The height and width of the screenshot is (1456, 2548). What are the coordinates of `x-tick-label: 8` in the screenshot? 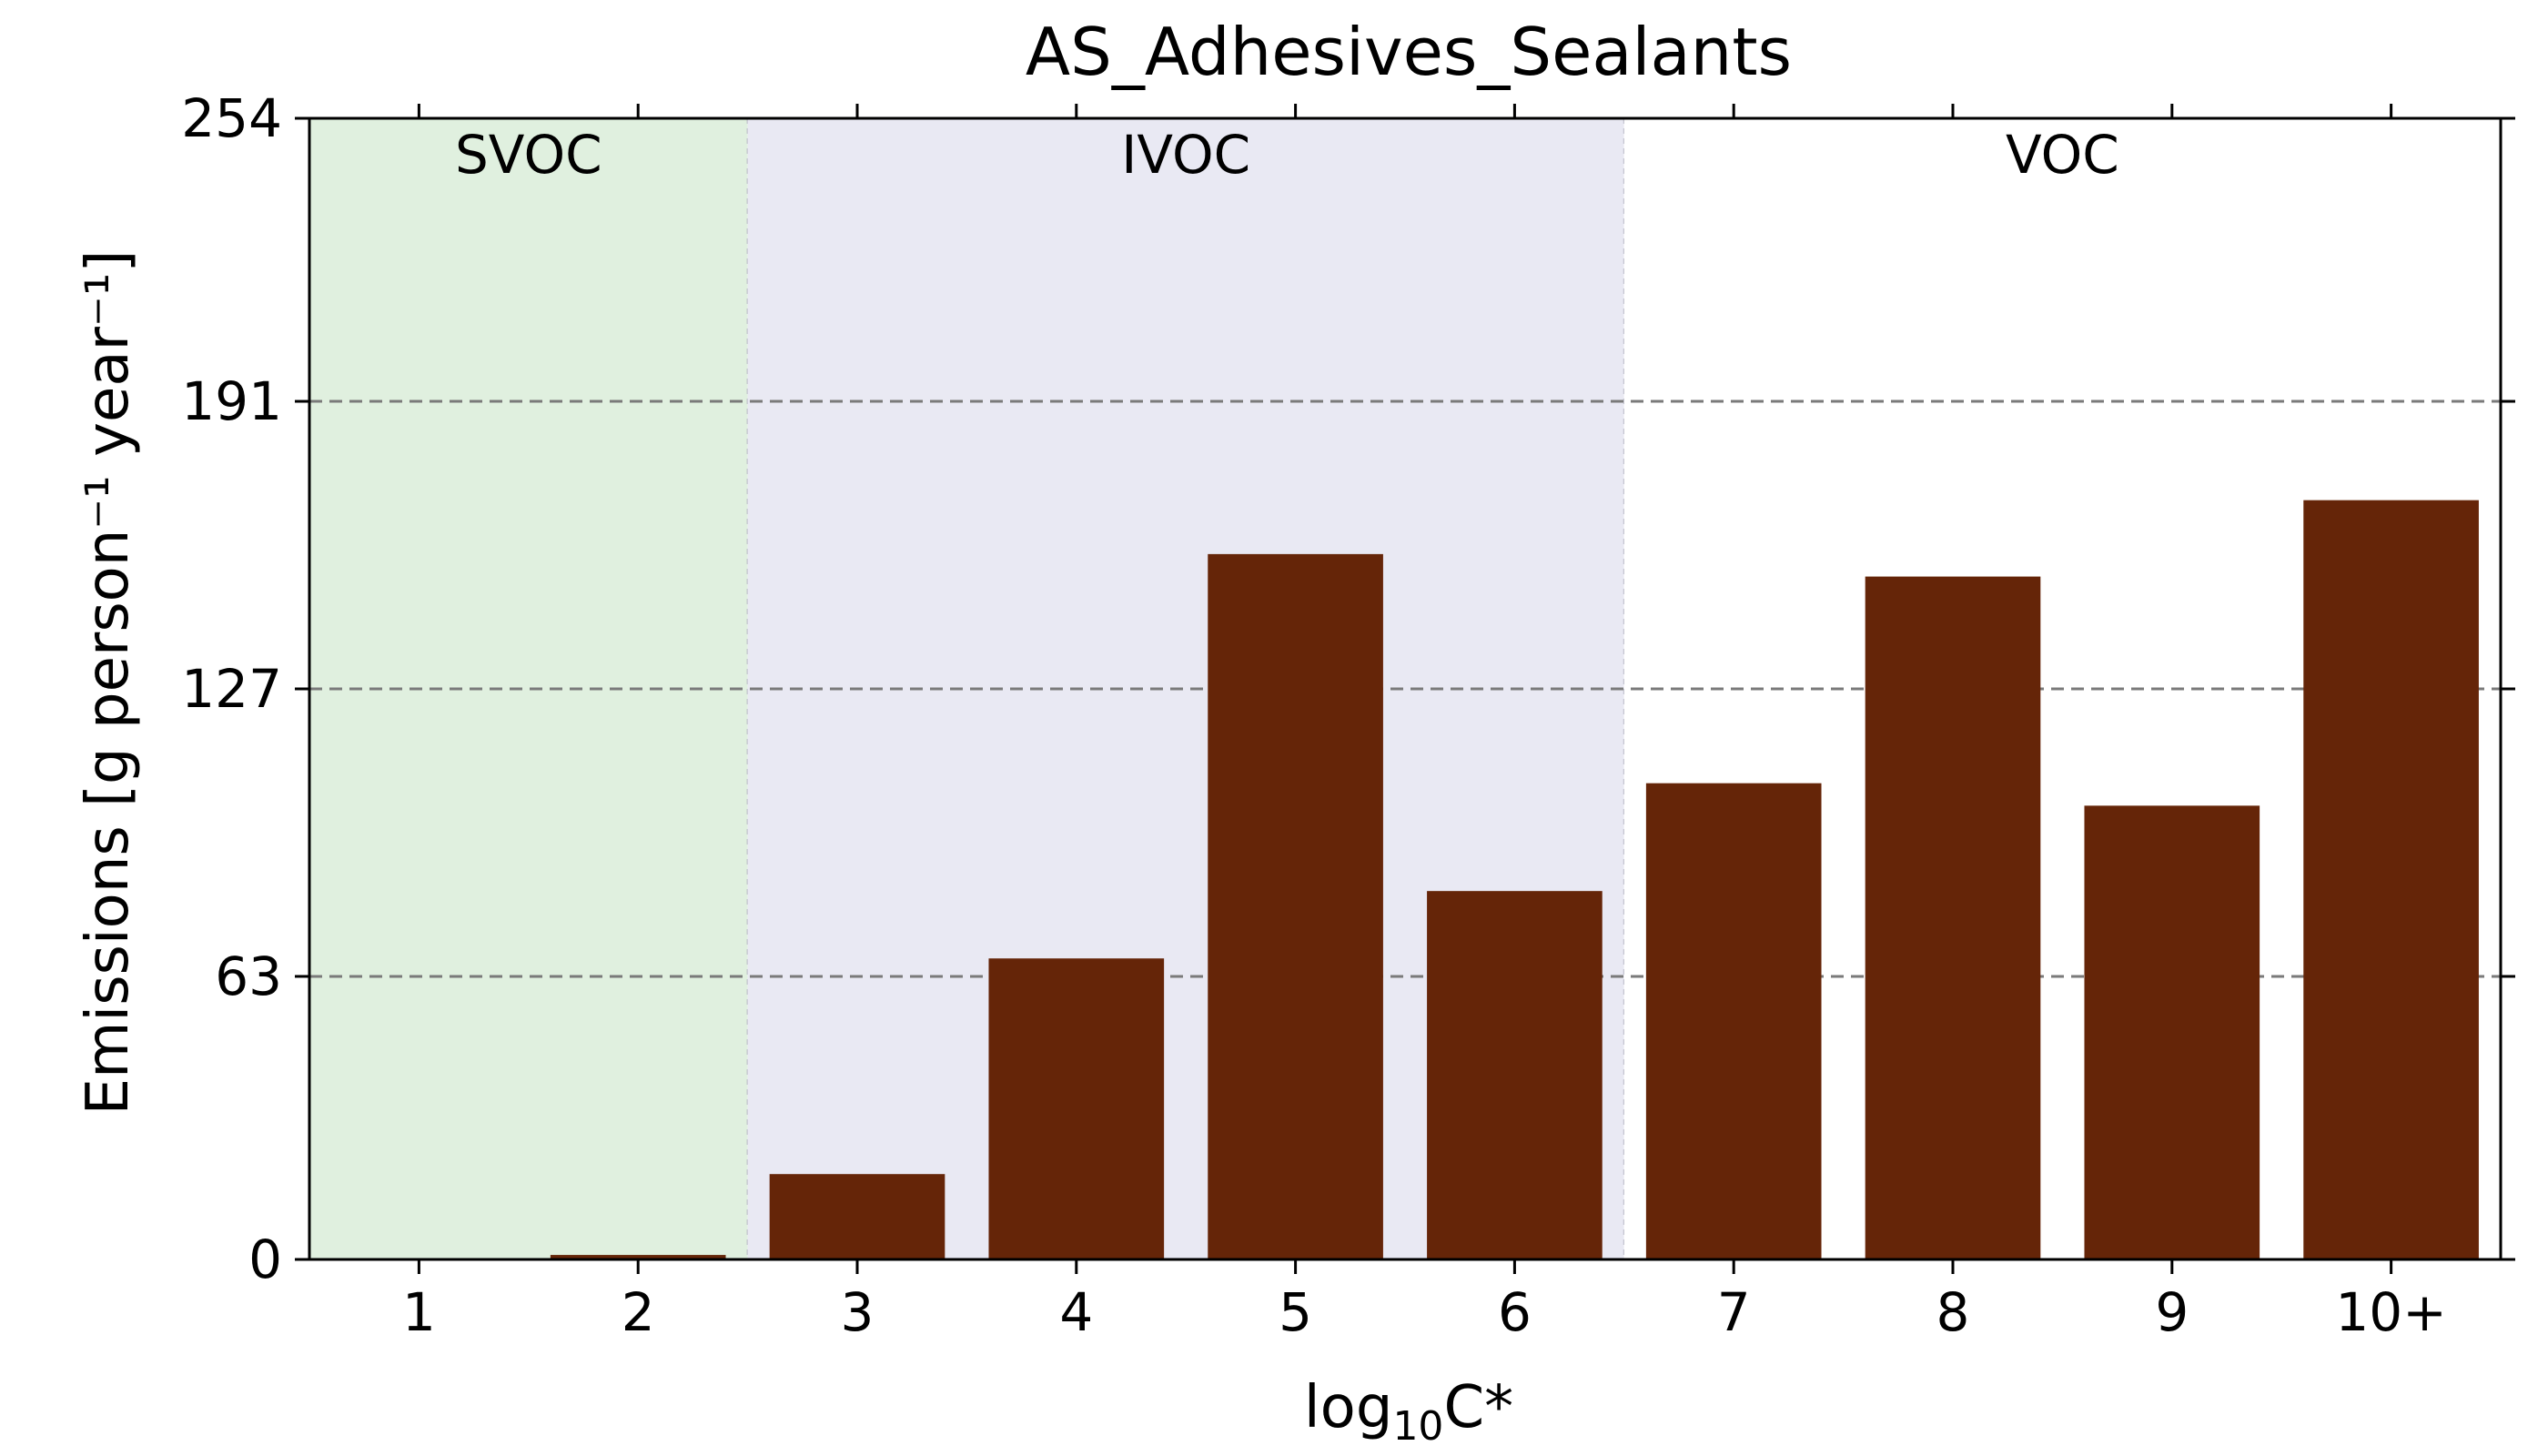 It's located at (1953, 1312).